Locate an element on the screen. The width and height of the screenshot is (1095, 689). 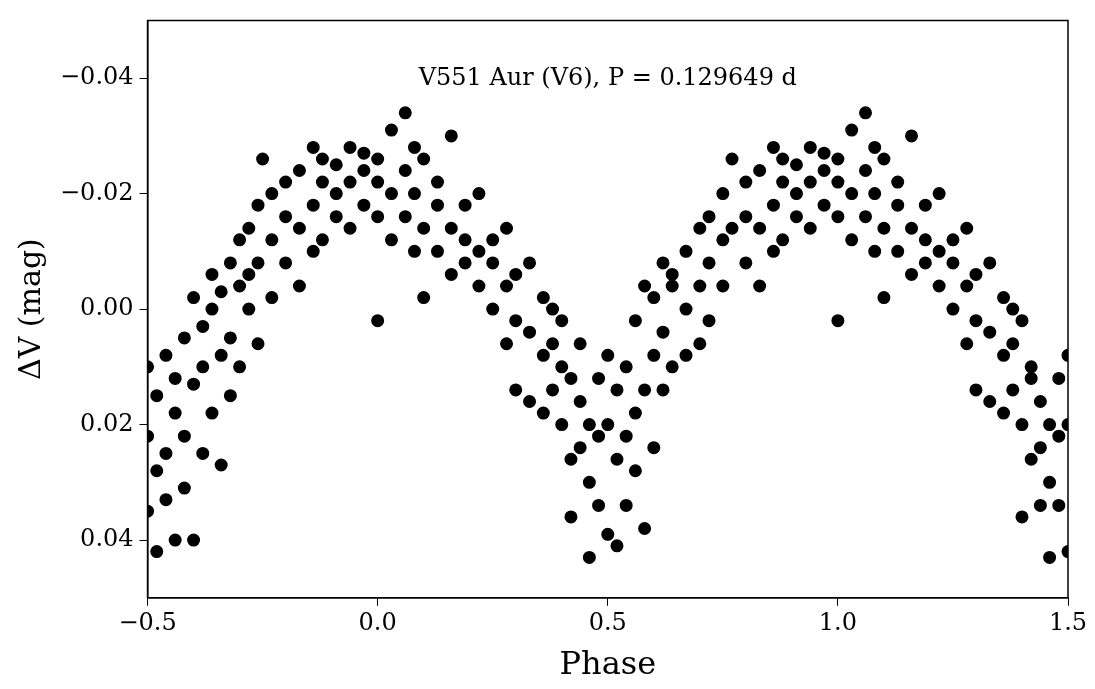
x-tick-label: 0.0 is located at coordinates (377, 622).